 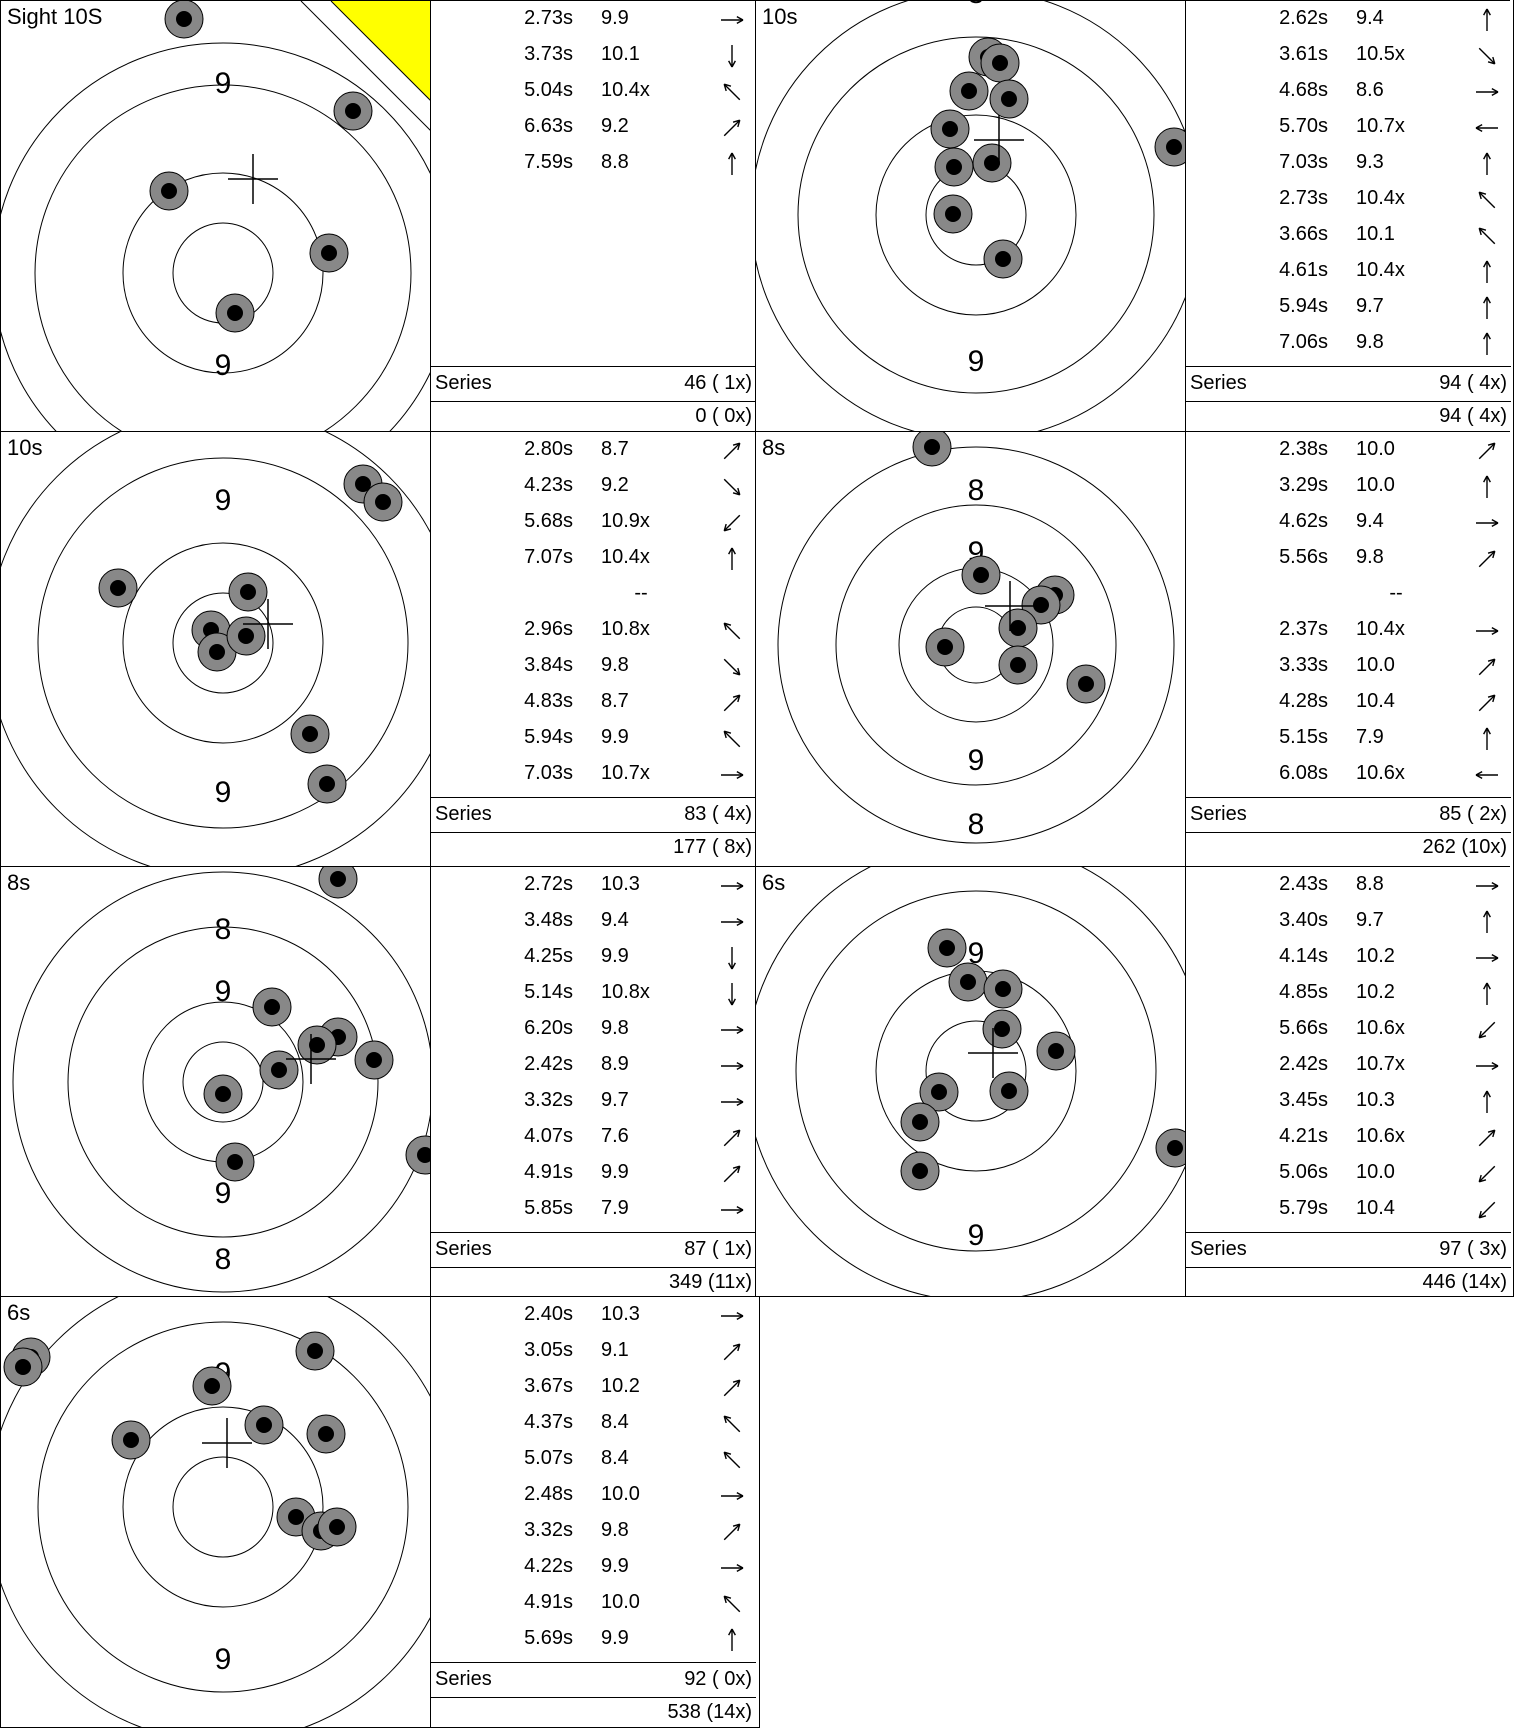 I want to click on shot-row: 6.08s 10.6x, so click(x=1348, y=774).